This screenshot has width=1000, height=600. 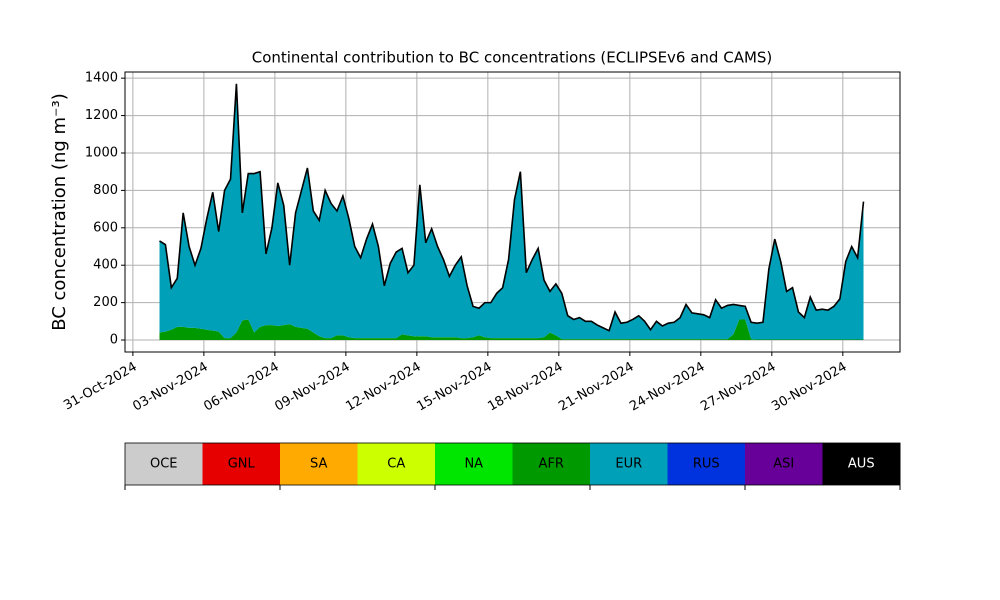 I want to click on colorbar-label: AFR, so click(x=551, y=464).